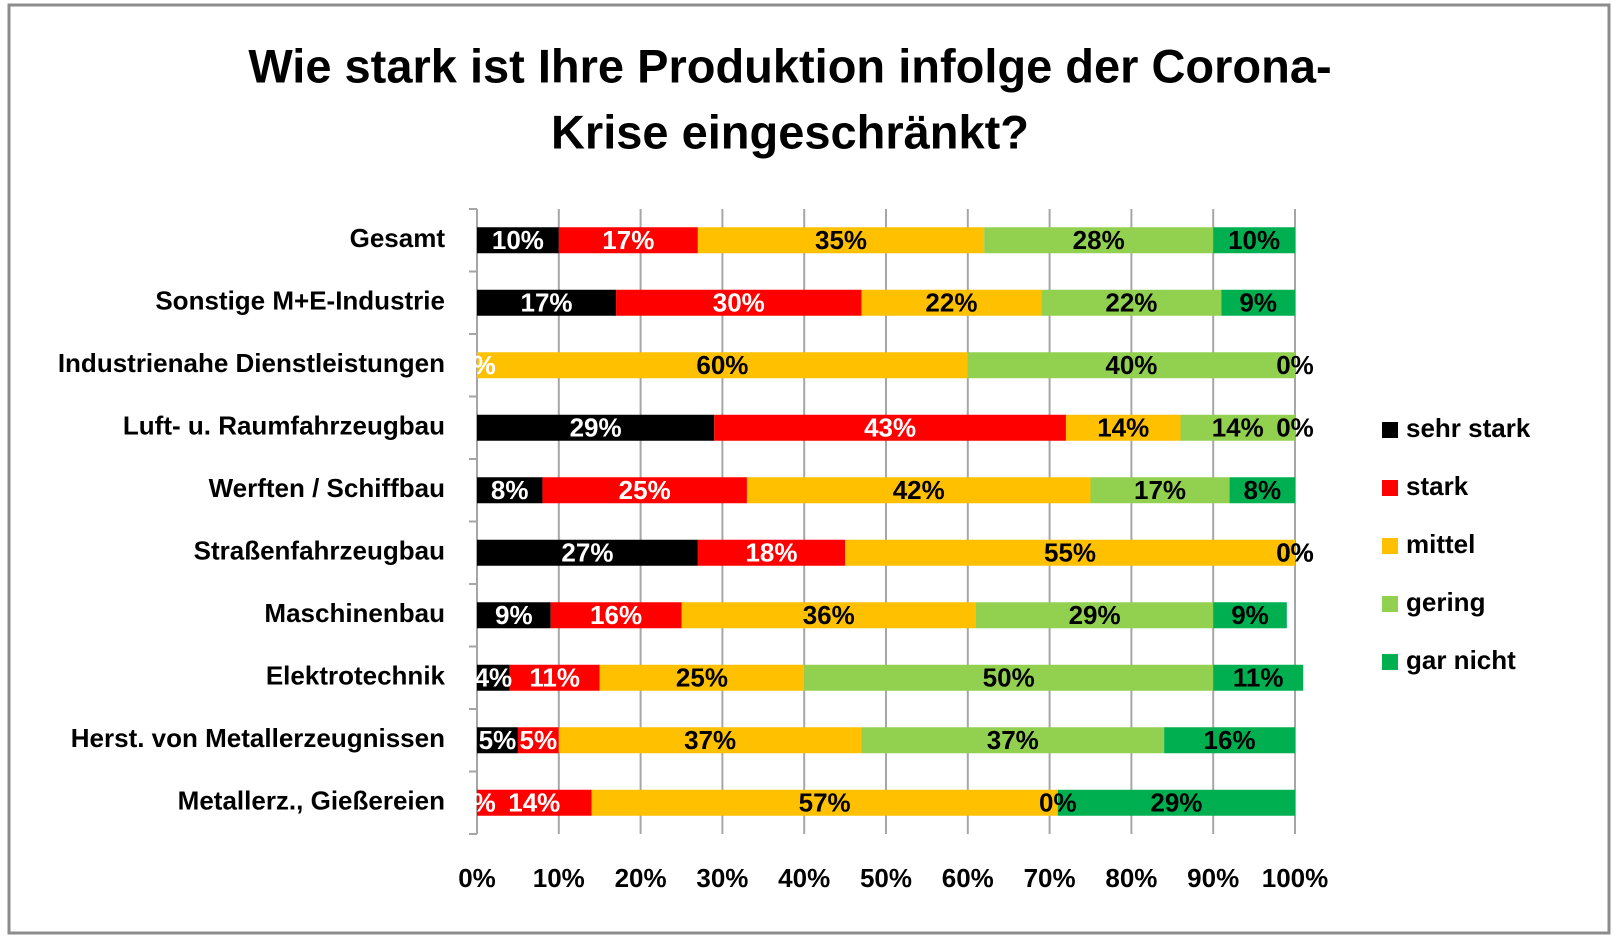 This screenshot has width=1616, height=940. What do you see at coordinates (251, 363) in the screenshot?
I see `y-tick-label: Industrienahe Dienstleistungen` at bounding box center [251, 363].